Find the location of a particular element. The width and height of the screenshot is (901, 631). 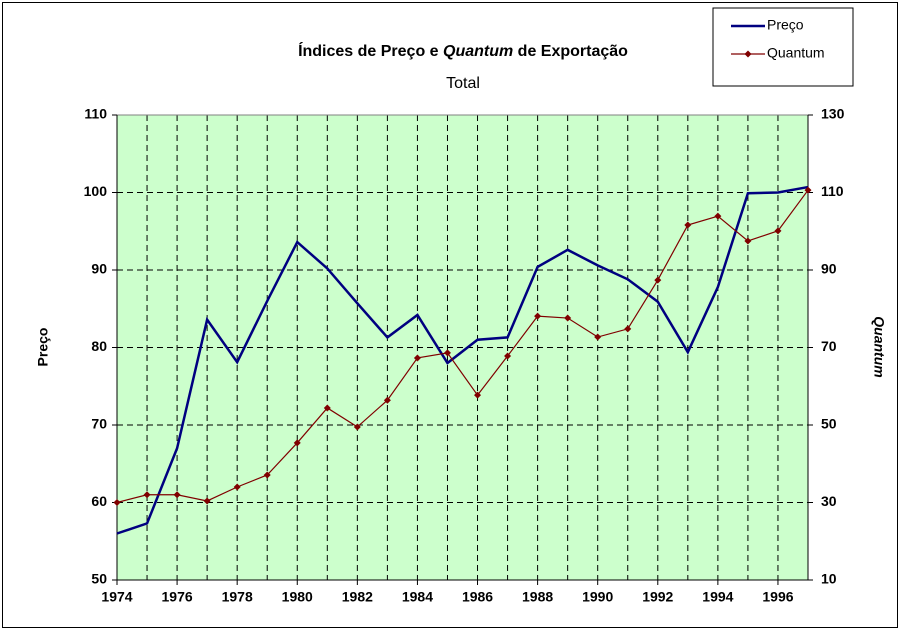

legend-marker is located at coordinates (748, 54).